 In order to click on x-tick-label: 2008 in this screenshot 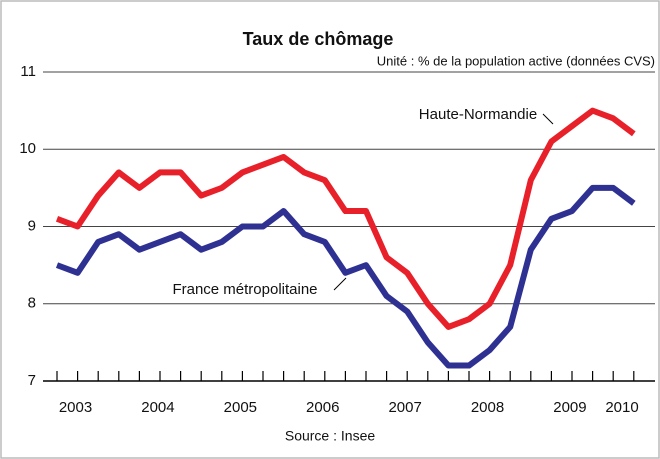, I will do `click(487, 407)`.